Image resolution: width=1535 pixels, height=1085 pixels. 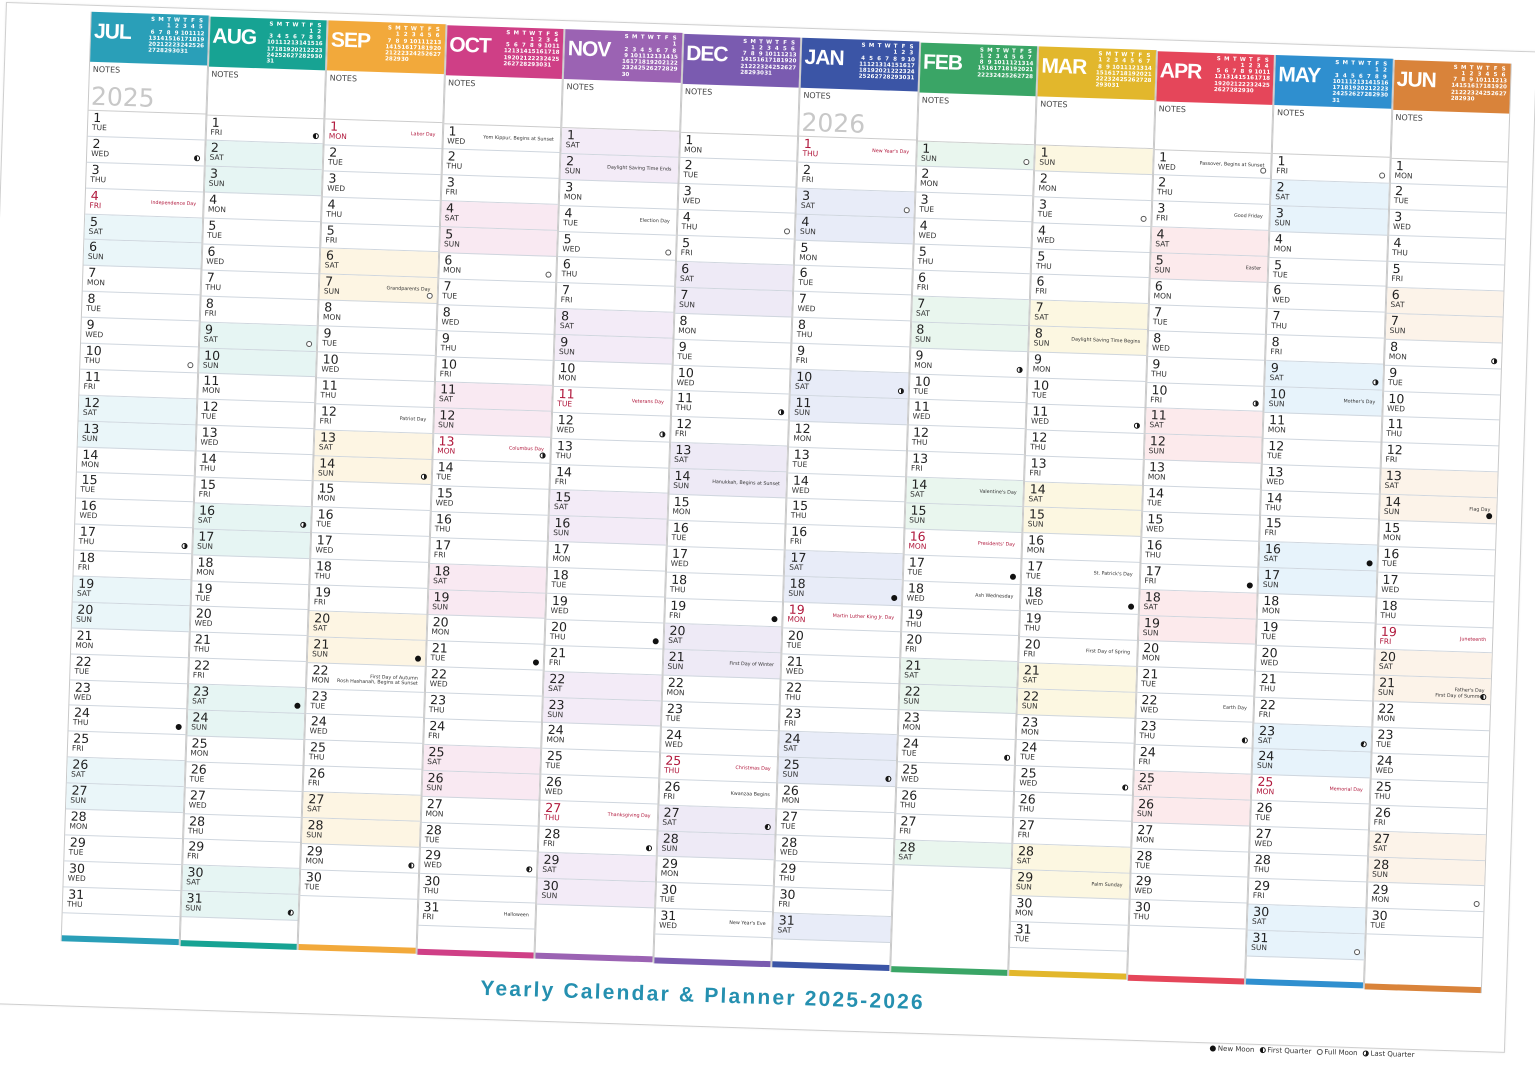 What do you see at coordinates (142, 254) in the screenshot?
I see `day-row: 6 SUN` at bounding box center [142, 254].